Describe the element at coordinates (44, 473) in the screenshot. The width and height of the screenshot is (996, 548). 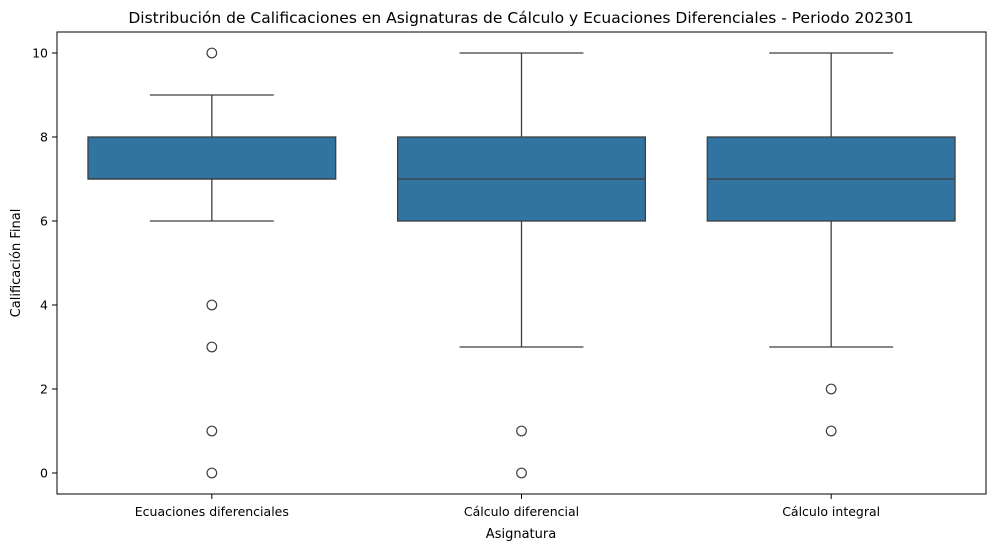
I see `y-tick-label: 0` at that location.